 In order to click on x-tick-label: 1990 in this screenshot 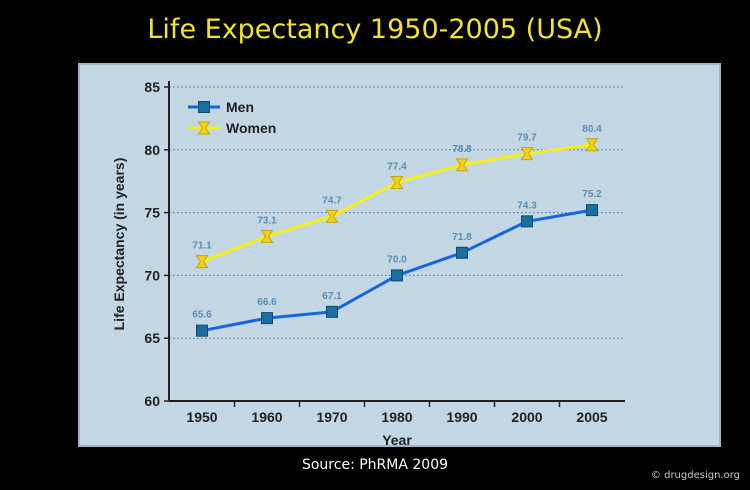, I will do `click(461, 417)`.